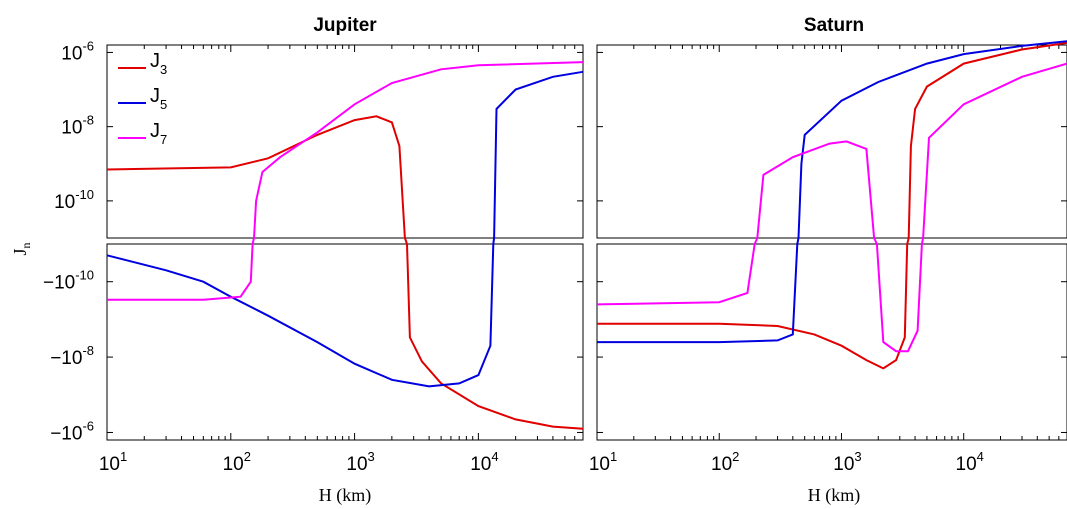 The image size is (1067, 509). I want to click on y-axis-label-main: J, so click(20, 251).